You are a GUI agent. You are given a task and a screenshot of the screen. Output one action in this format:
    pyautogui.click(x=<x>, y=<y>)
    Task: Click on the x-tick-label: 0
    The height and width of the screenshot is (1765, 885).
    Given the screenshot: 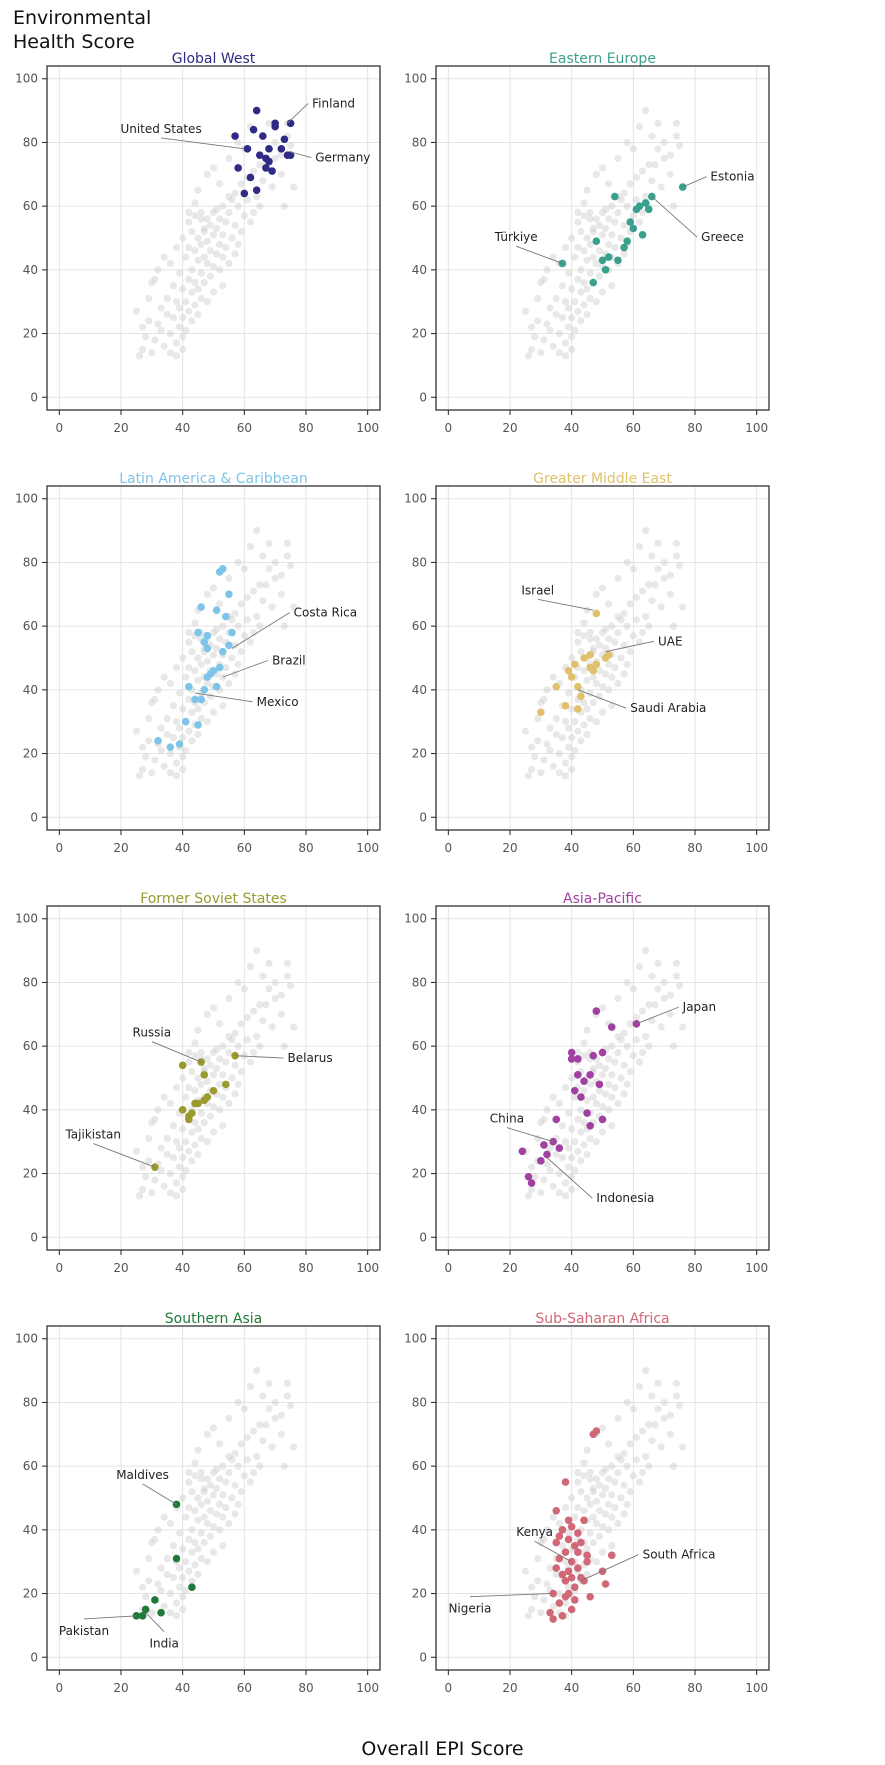 What is the action you would take?
    pyautogui.click(x=449, y=848)
    